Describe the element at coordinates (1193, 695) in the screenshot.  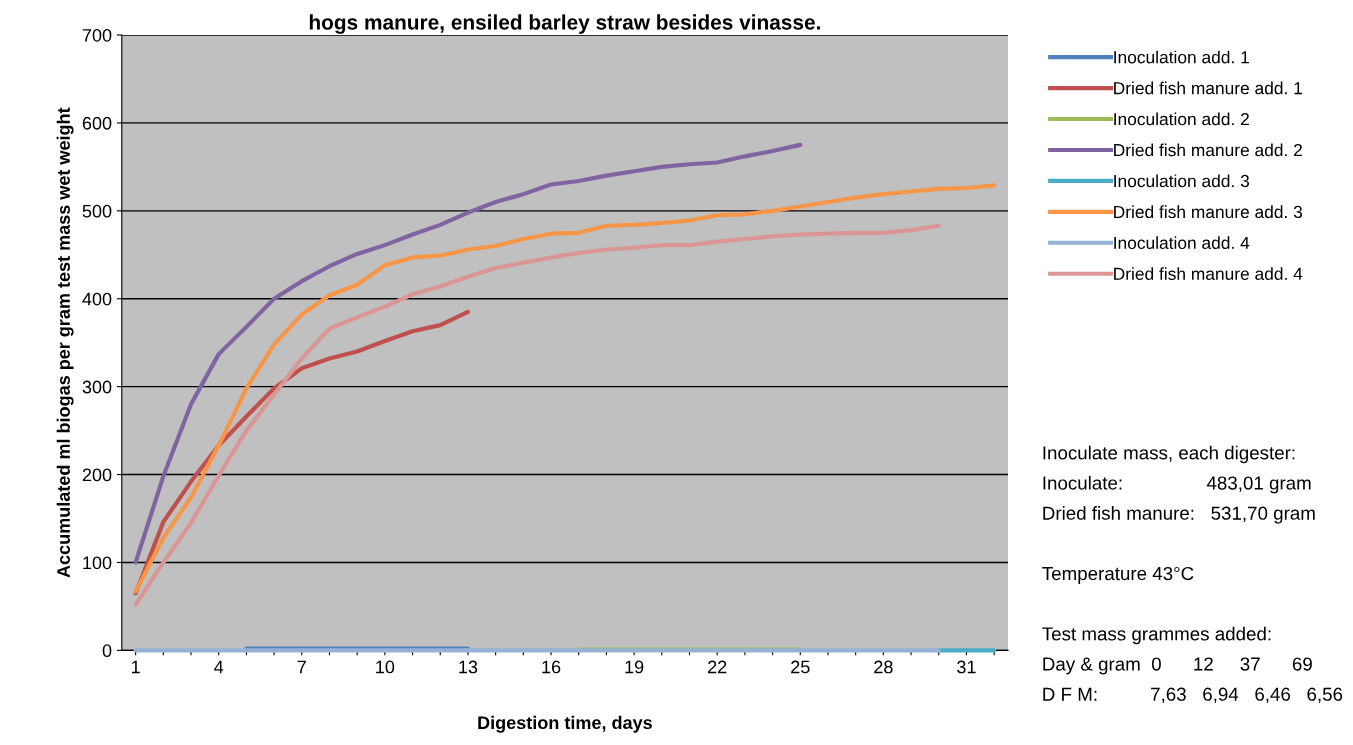
I see `text: D F M: 7,63 6,94 6,46 6,56` at that location.